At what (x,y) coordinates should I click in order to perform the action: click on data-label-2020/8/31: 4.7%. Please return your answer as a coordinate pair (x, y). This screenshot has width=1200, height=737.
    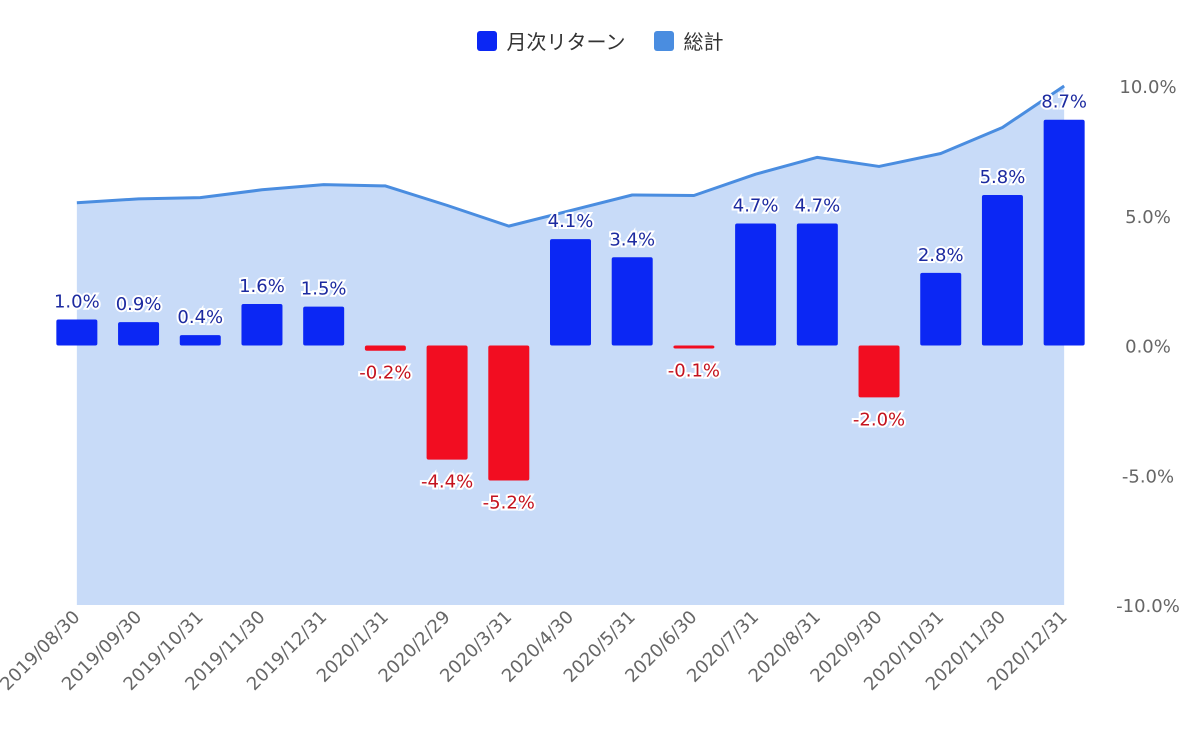
    Looking at the image, I should click on (817, 206).